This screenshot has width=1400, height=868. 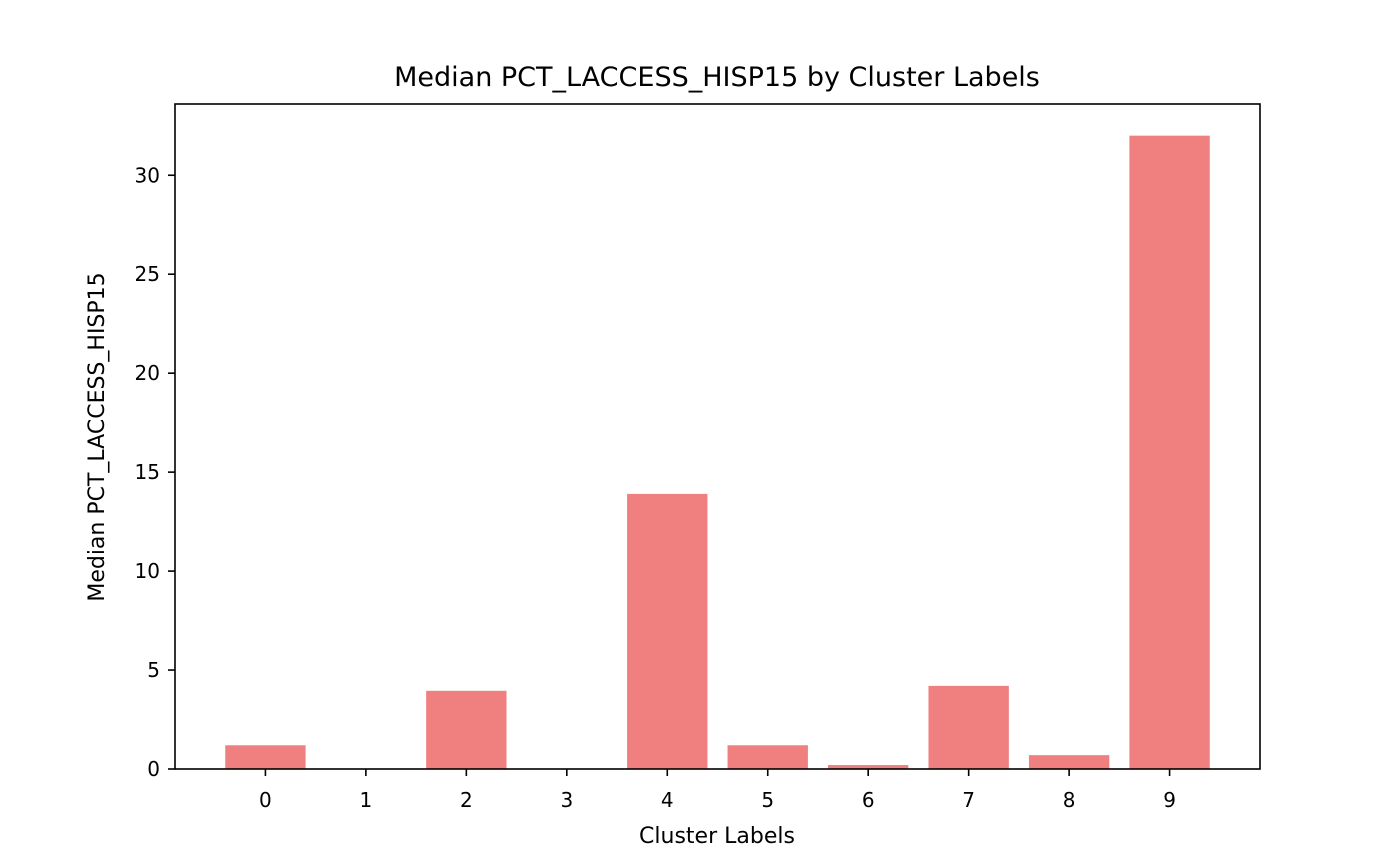 I want to click on x-tick-label: 0, so click(x=265, y=800).